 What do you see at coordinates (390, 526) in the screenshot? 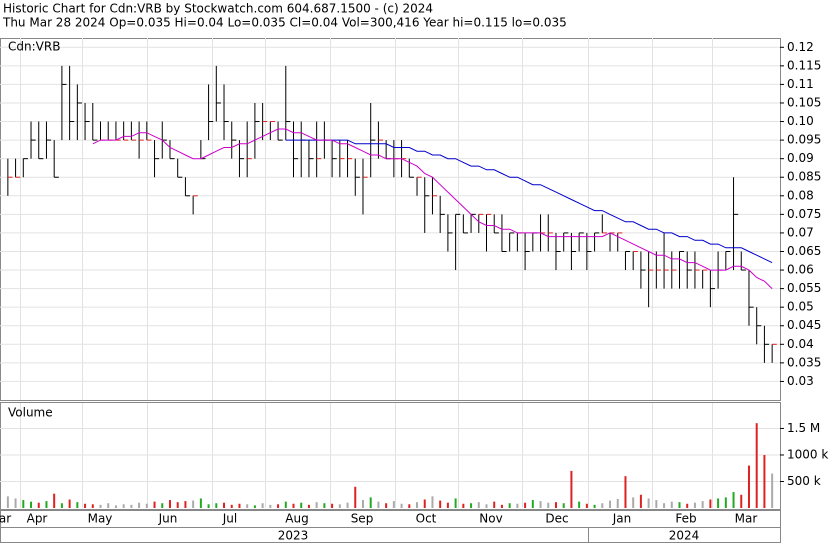
I see `date-axis` at bounding box center [390, 526].